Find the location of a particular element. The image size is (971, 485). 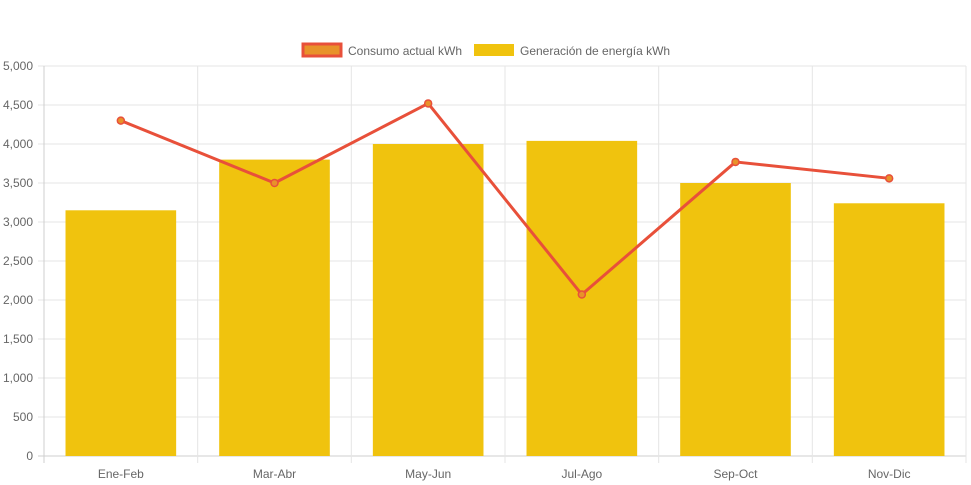

x-tick-label: Sep-Oct is located at coordinates (735, 474).